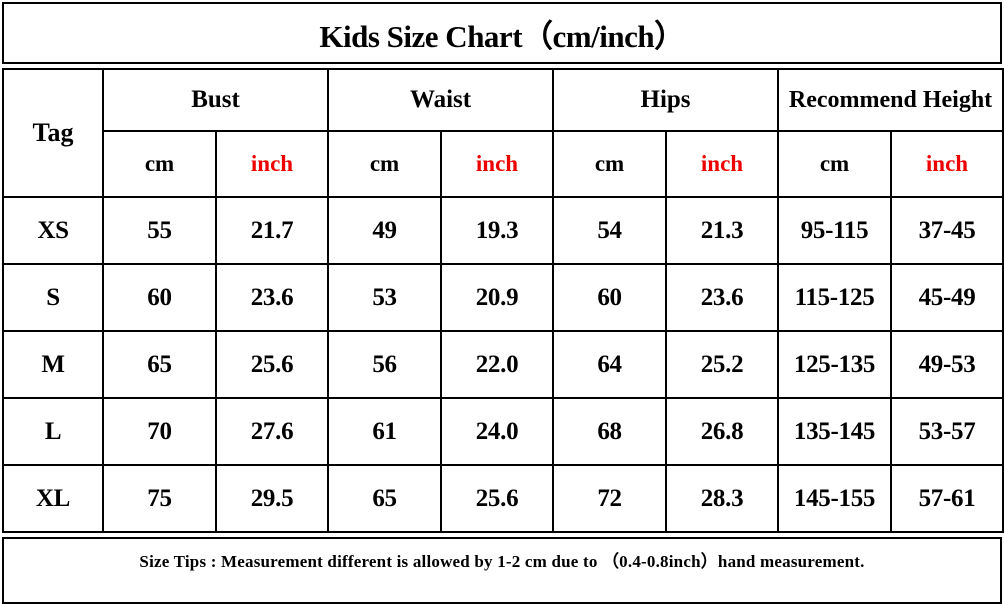  Describe the element at coordinates (385, 498) in the screenshot. I see `waist-cm-value: 65` at that location.